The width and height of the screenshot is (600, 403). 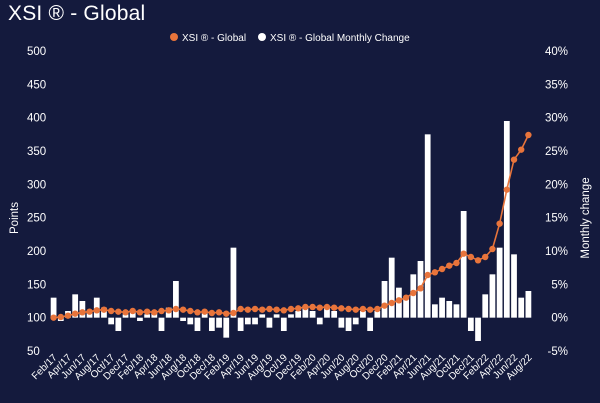 What do you see at coordinates (586, 217) in the screenshot?
I see `y-axis-right-label: Monthly change` at bounding box center [586, 217].